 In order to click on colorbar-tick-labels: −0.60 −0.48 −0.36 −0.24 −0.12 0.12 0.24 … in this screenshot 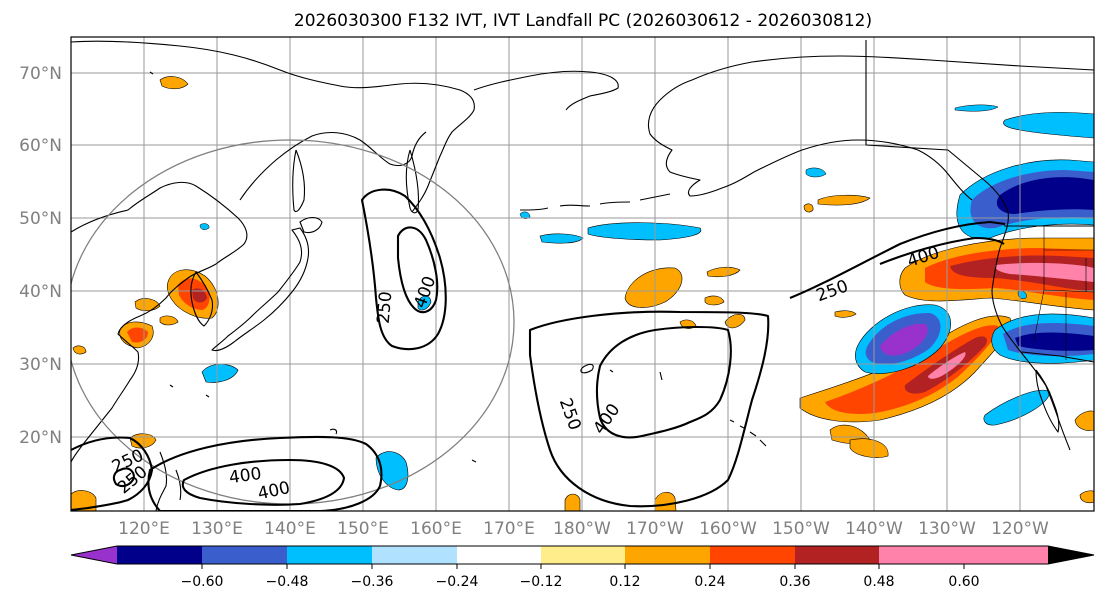, I will do `click(580, 582)`.